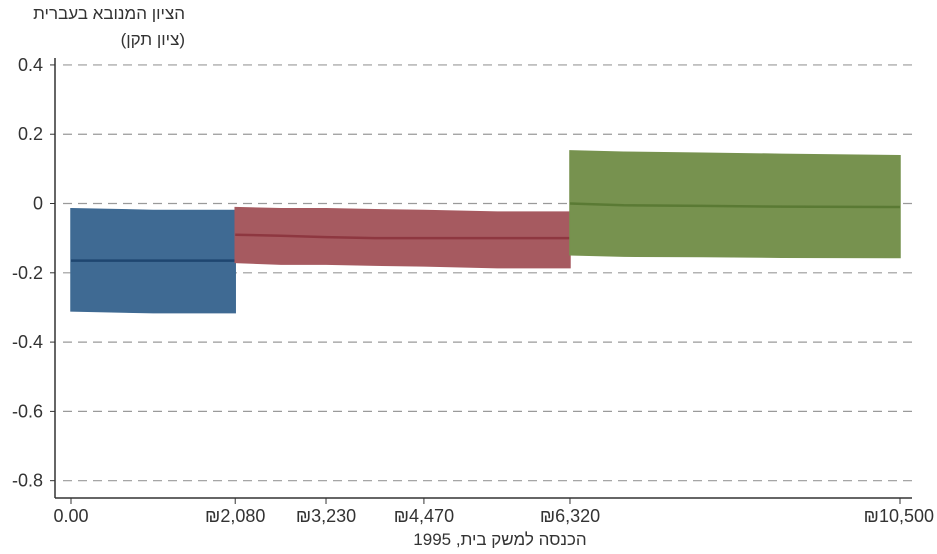 The width and height of the screenshot is (937, 554). What do you see at coordinates (27, 342) in the screenshot?
I see `y-tick-label: -0.4` at bounding box center [27, 342].